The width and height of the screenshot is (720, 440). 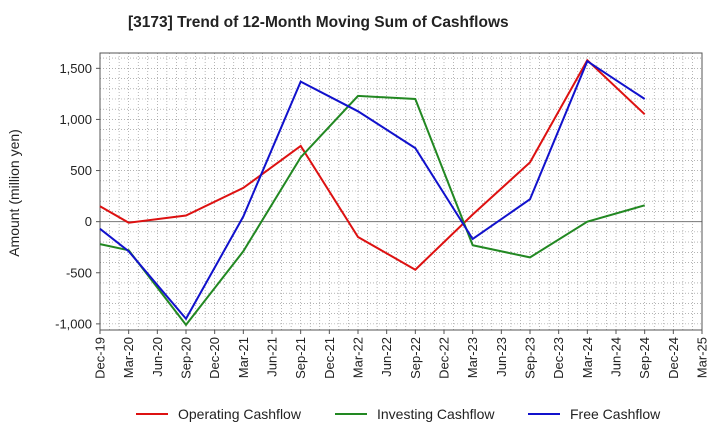 I want to click on legend-label-investing-cashflow: Investing Cashflow, so click(x=436, y=414).